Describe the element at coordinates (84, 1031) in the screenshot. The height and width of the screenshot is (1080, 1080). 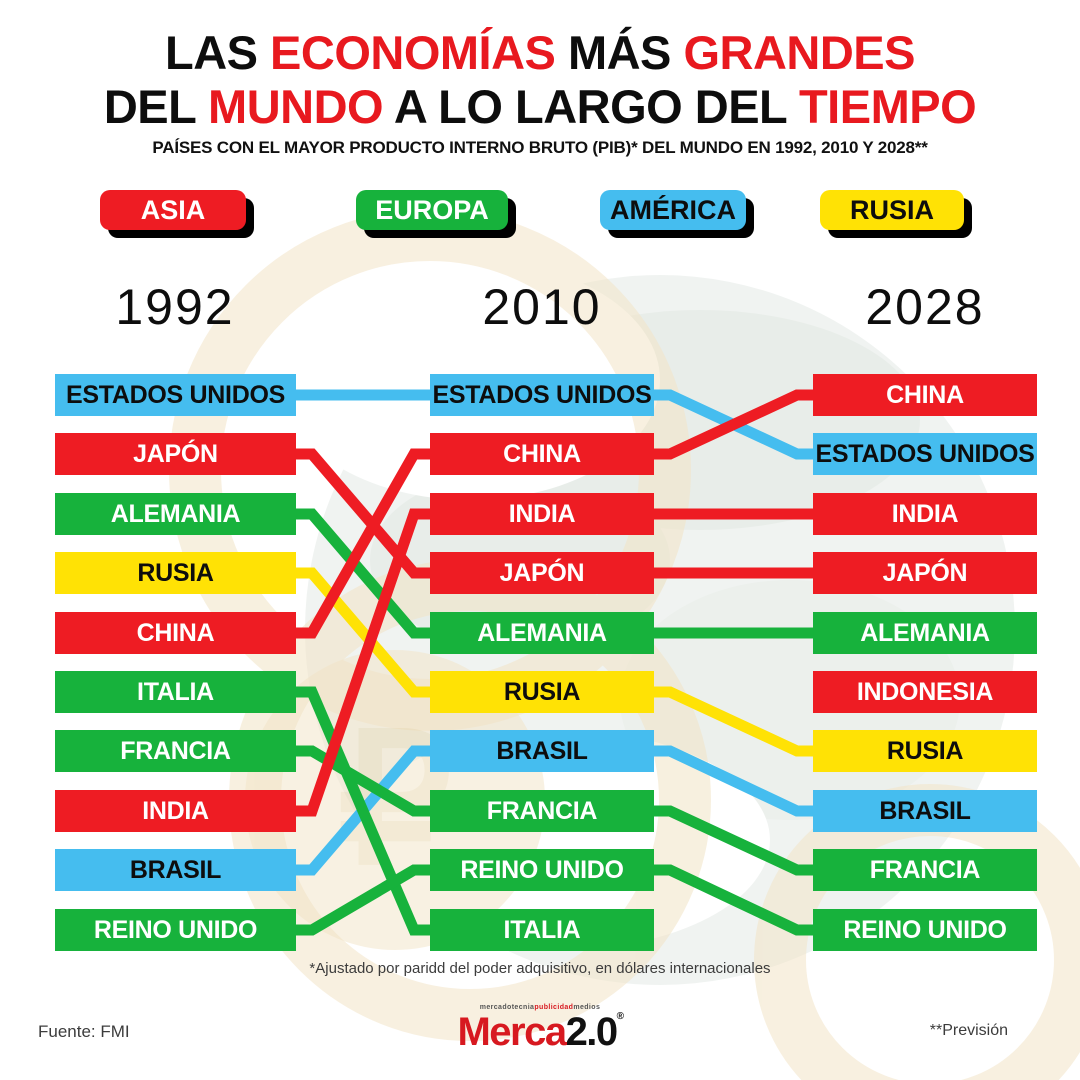
I see `source-label: Fuente: FMI` at that location.